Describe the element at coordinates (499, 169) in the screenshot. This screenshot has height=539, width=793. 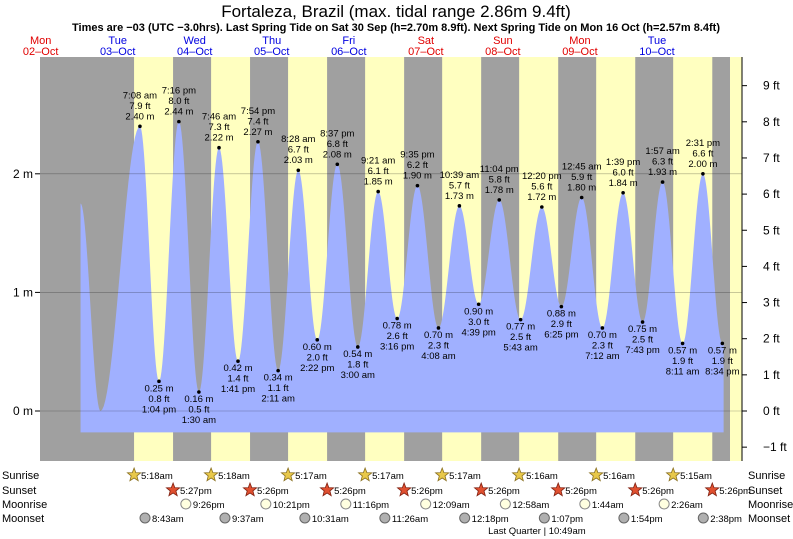
I see `tide-label: 11:04 pm` at that location.